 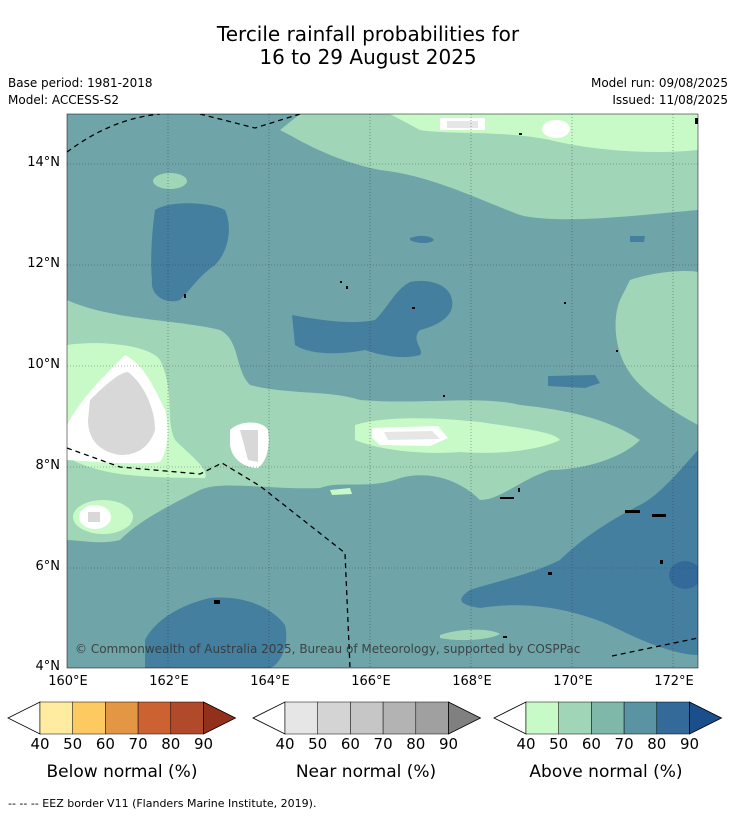 What do you see at coordinates (606, 772) in the screenshot?
I see `colorbar-title-above: Above normal (%)` at bounding box center [606, 772].